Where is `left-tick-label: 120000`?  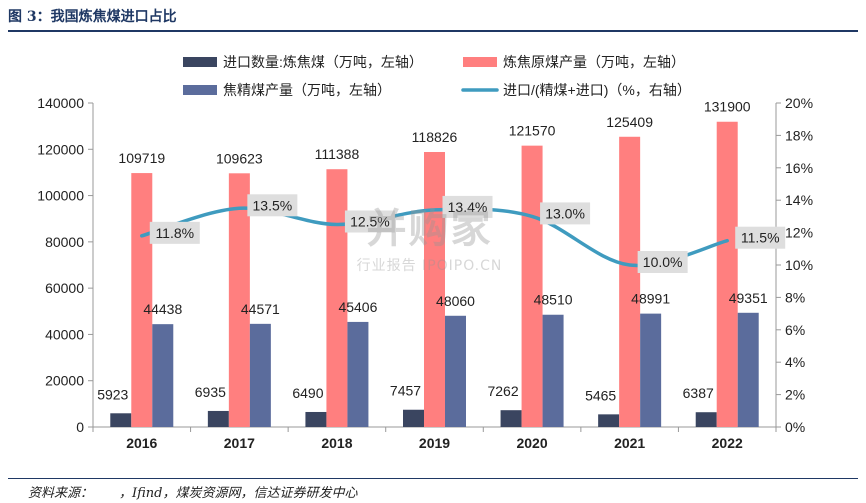
left-tick-label: 120000 is located at coordinates (60, 149).